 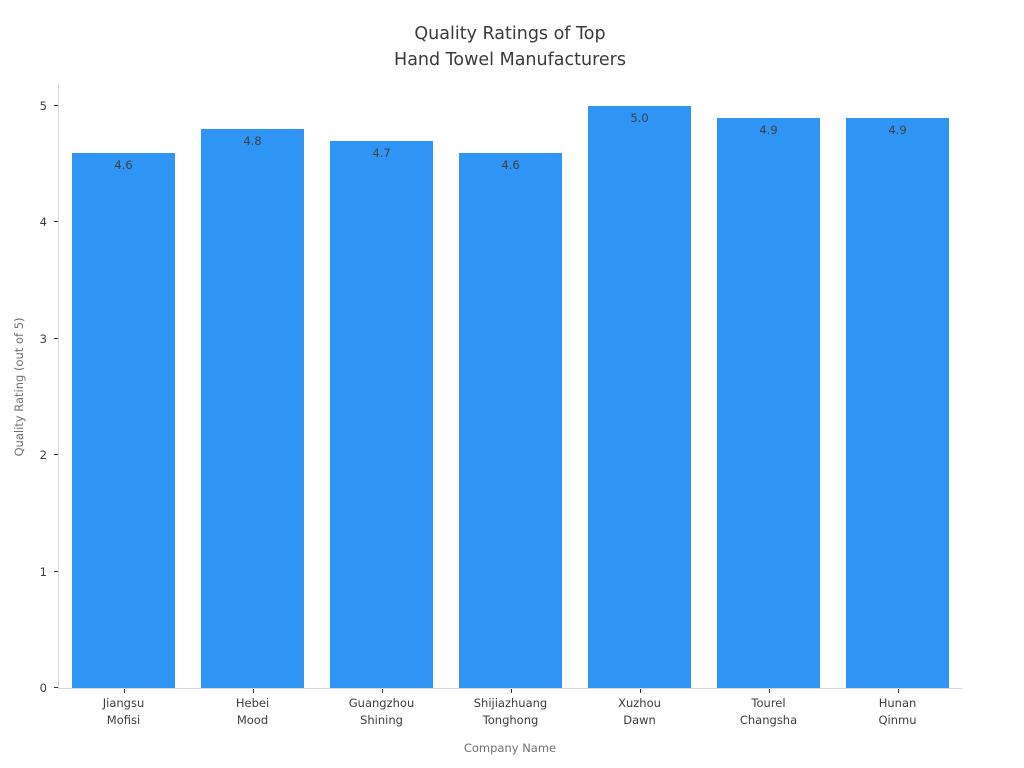 I want to click on bar-column: 4.6 Shijiazhuang Tonghong, so click(x=510, y=416).